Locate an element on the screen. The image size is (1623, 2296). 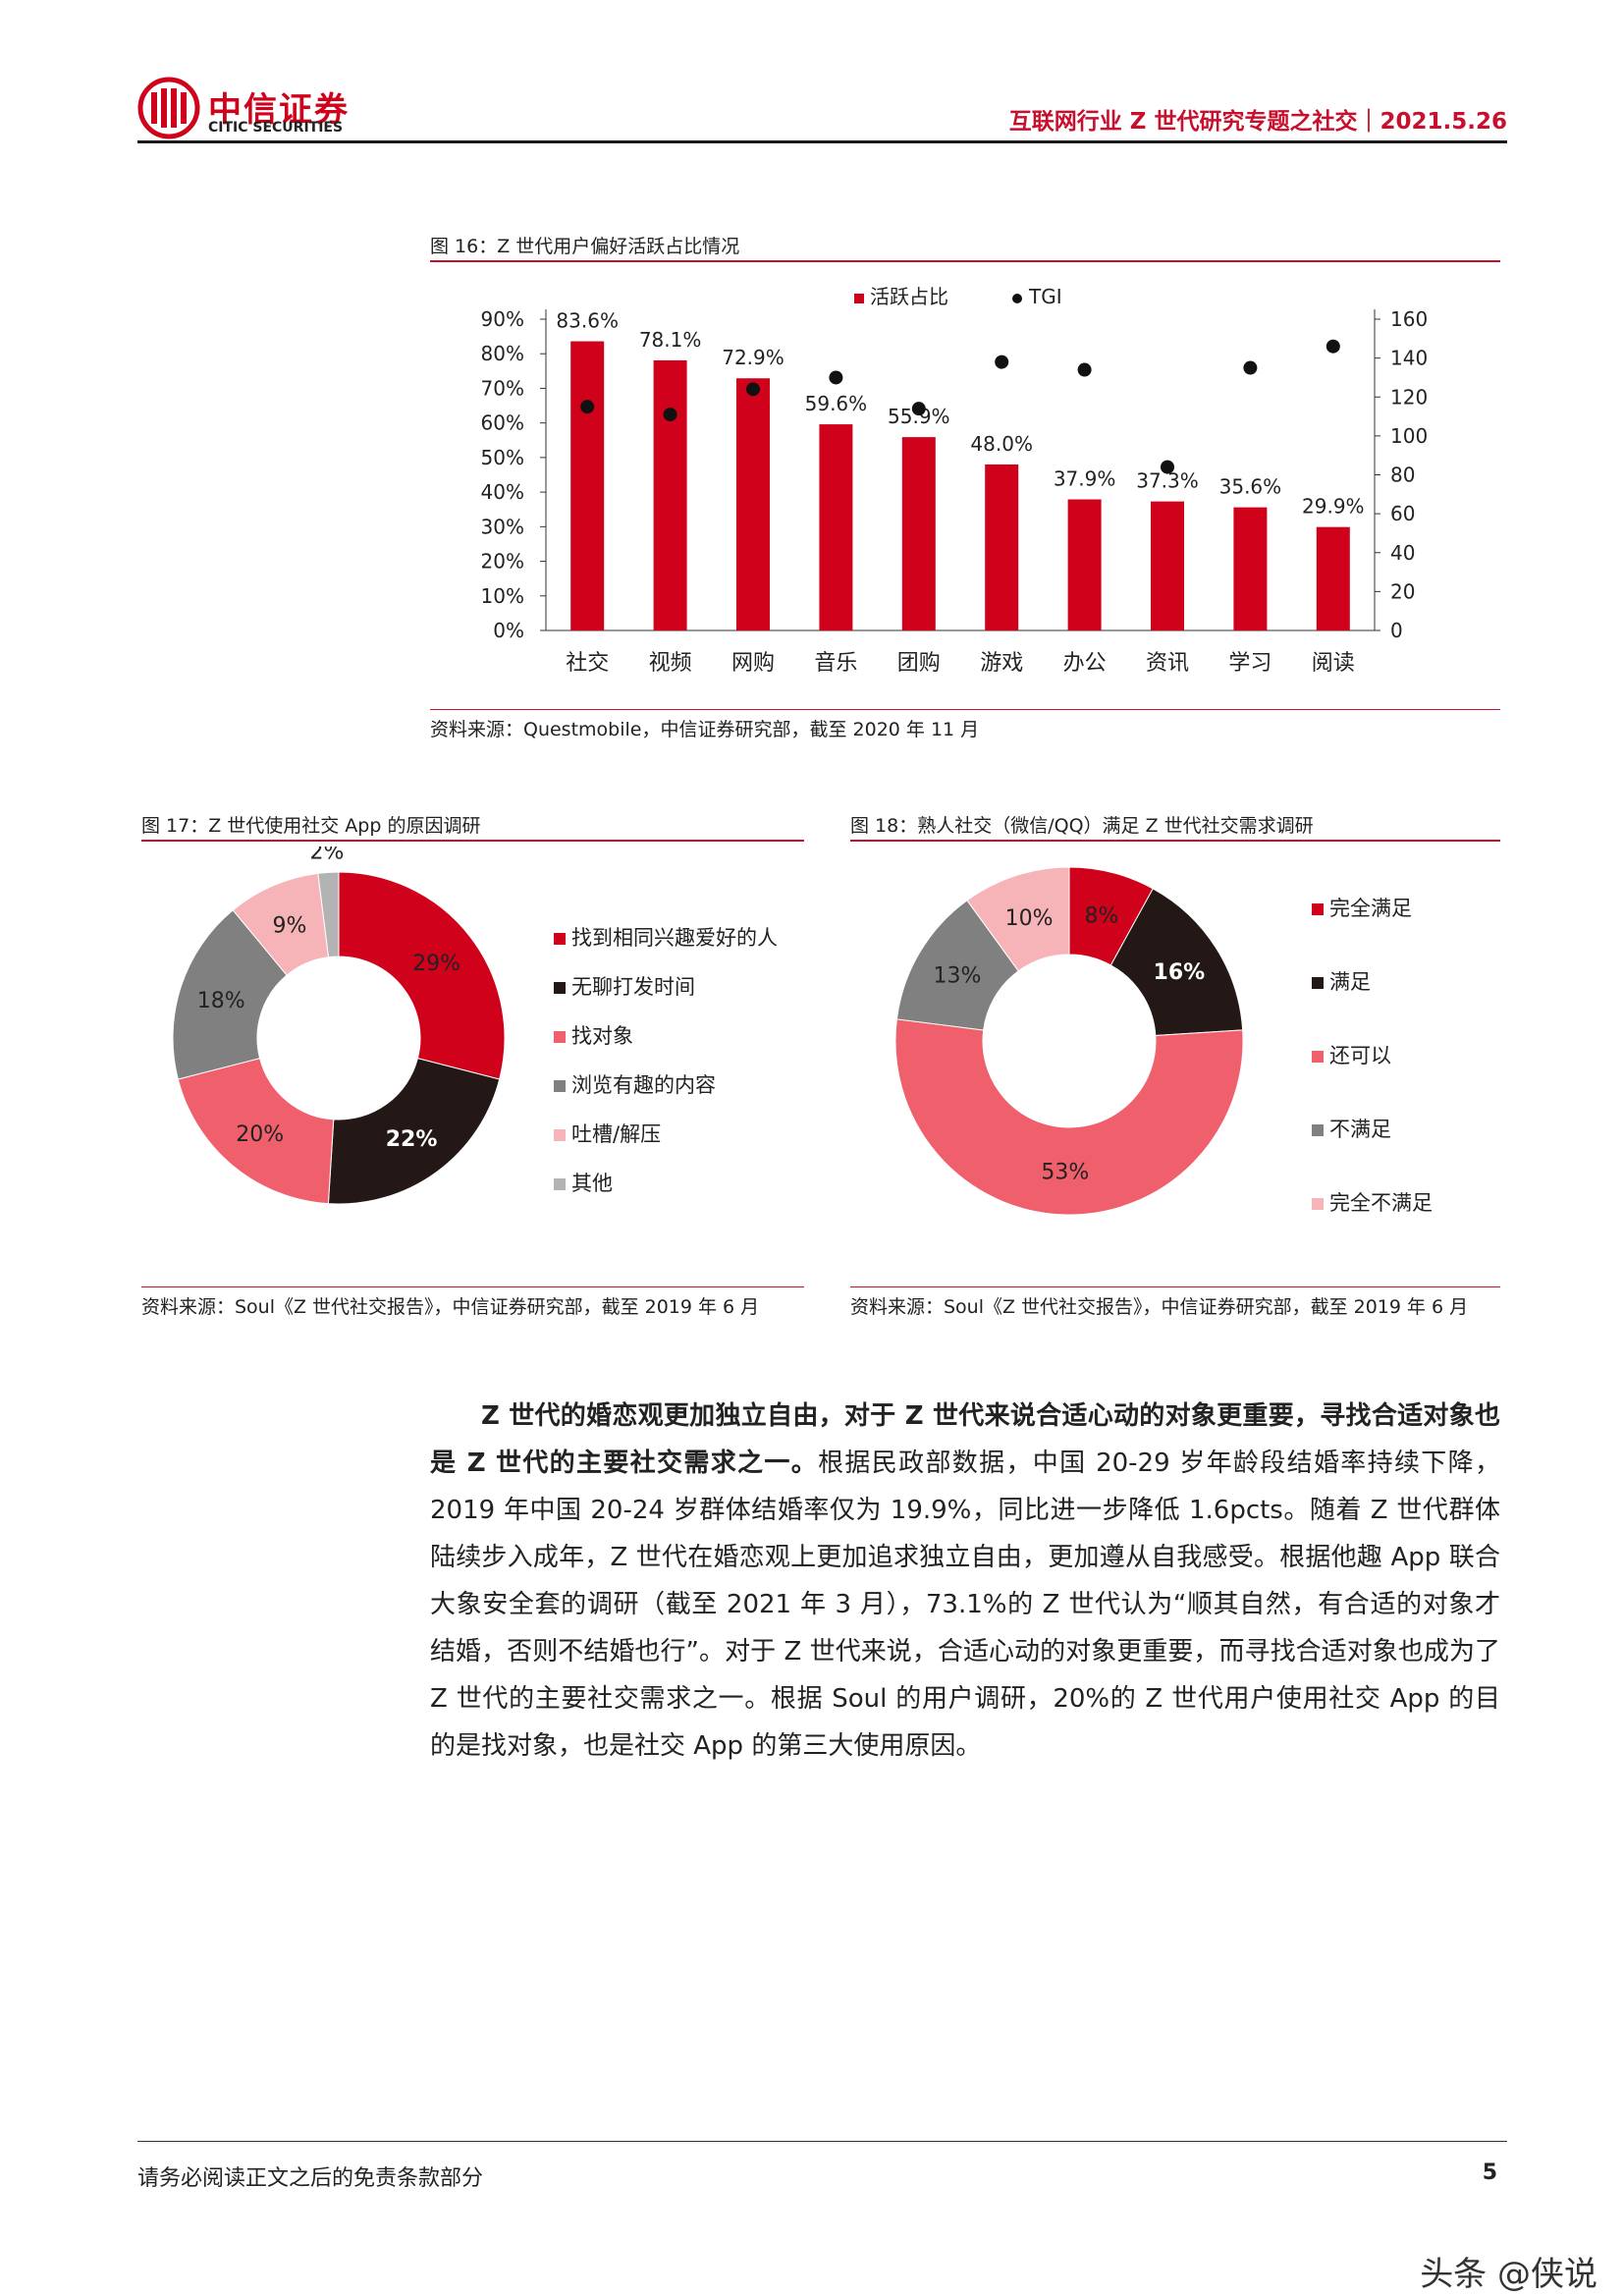
fig18-caption-rule is located at coordinates (1175, 841).